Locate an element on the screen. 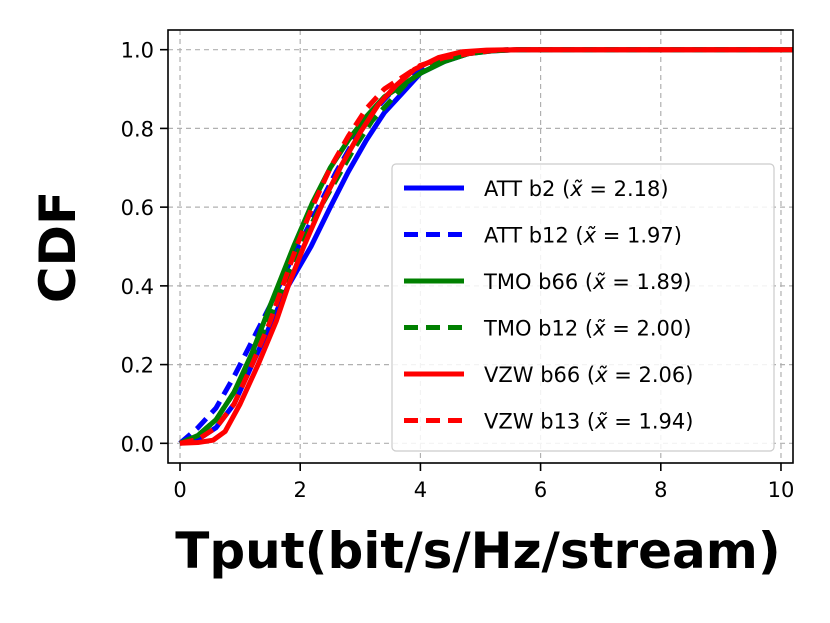 The image size is (830, 623). legend-entry-2: TMO b66 (x̃ = 1.89) is located at coordinates (587, 282).